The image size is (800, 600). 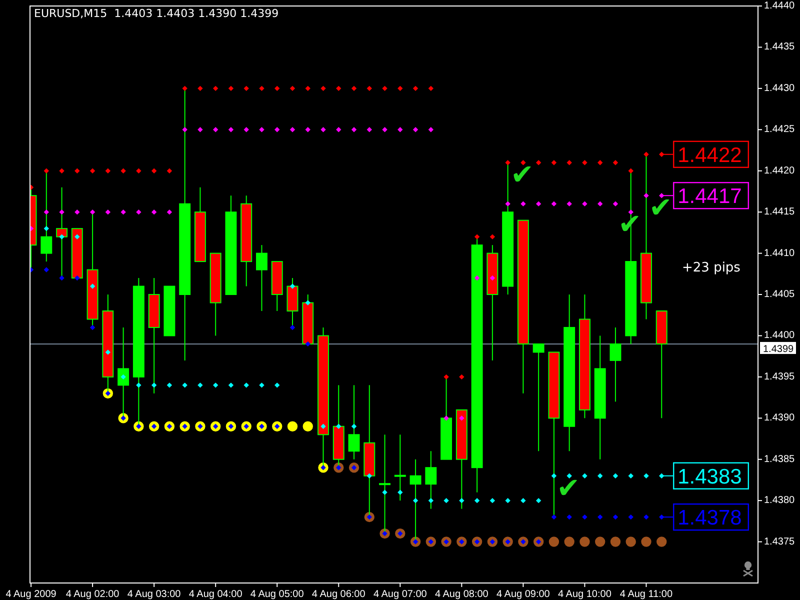 I want to click on y-tick-label: 1.4425, so click(x=780, y=130).